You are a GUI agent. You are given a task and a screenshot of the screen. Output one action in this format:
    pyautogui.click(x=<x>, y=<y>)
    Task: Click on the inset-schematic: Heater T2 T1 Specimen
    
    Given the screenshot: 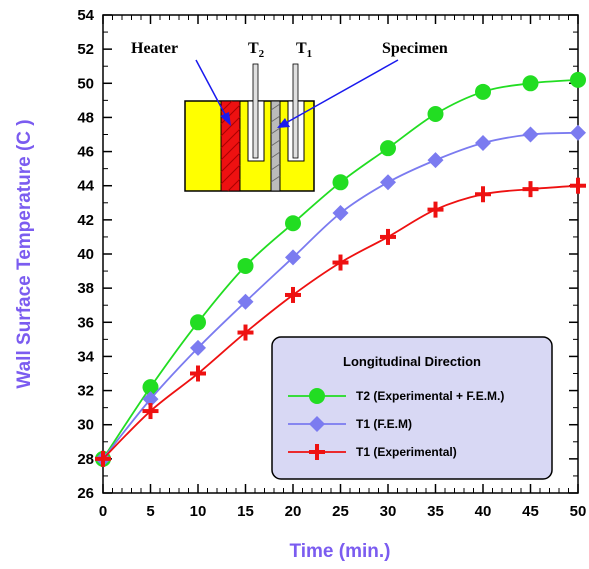 What is the action you would take?
    pyautogui.click(x=289, y=116)
    